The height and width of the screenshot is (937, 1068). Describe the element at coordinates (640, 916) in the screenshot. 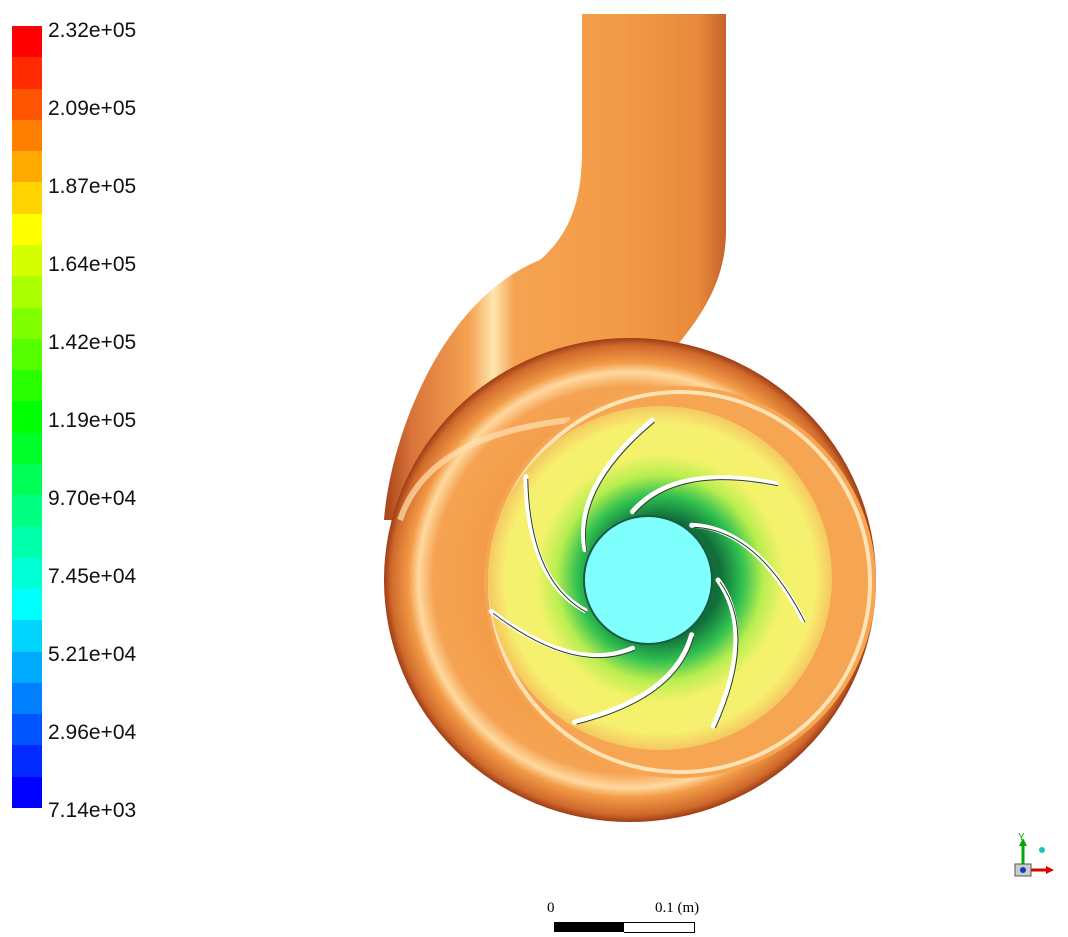

I see `scale-bar: 0 0.1 (m)` at that location.